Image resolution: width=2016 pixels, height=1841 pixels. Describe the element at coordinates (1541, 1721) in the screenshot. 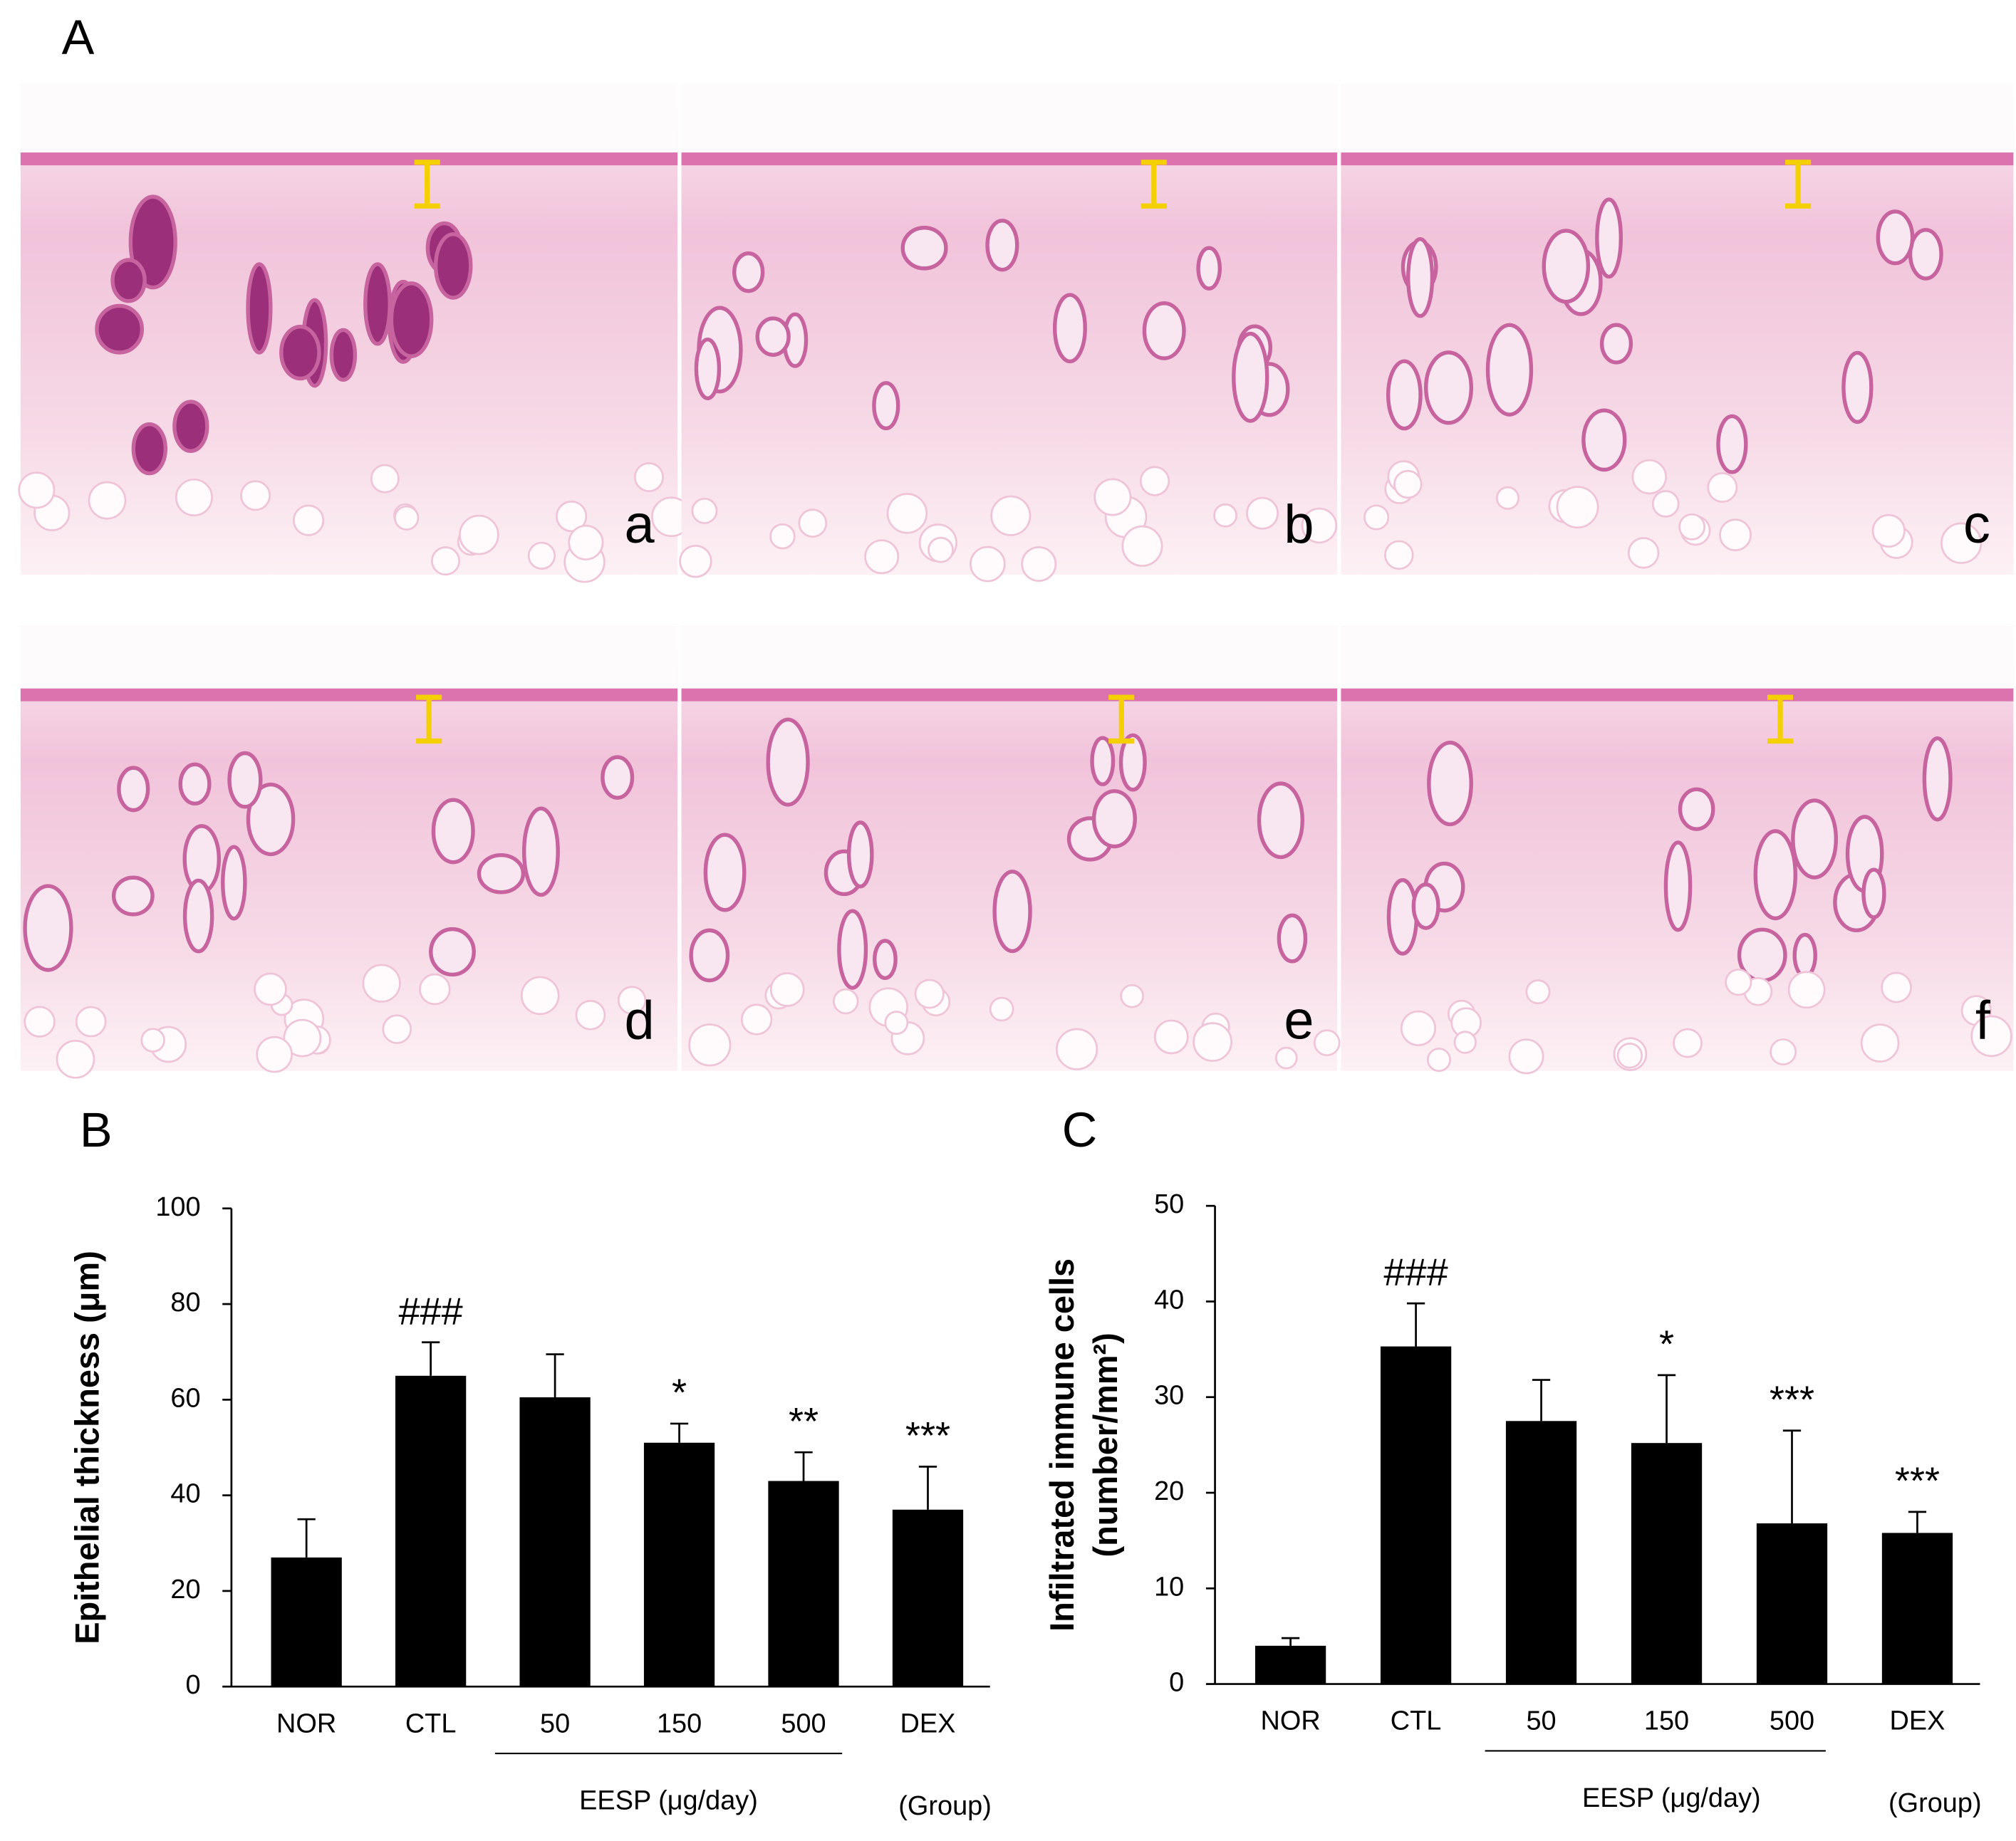

I see `x-tick-label: 50` at that location.